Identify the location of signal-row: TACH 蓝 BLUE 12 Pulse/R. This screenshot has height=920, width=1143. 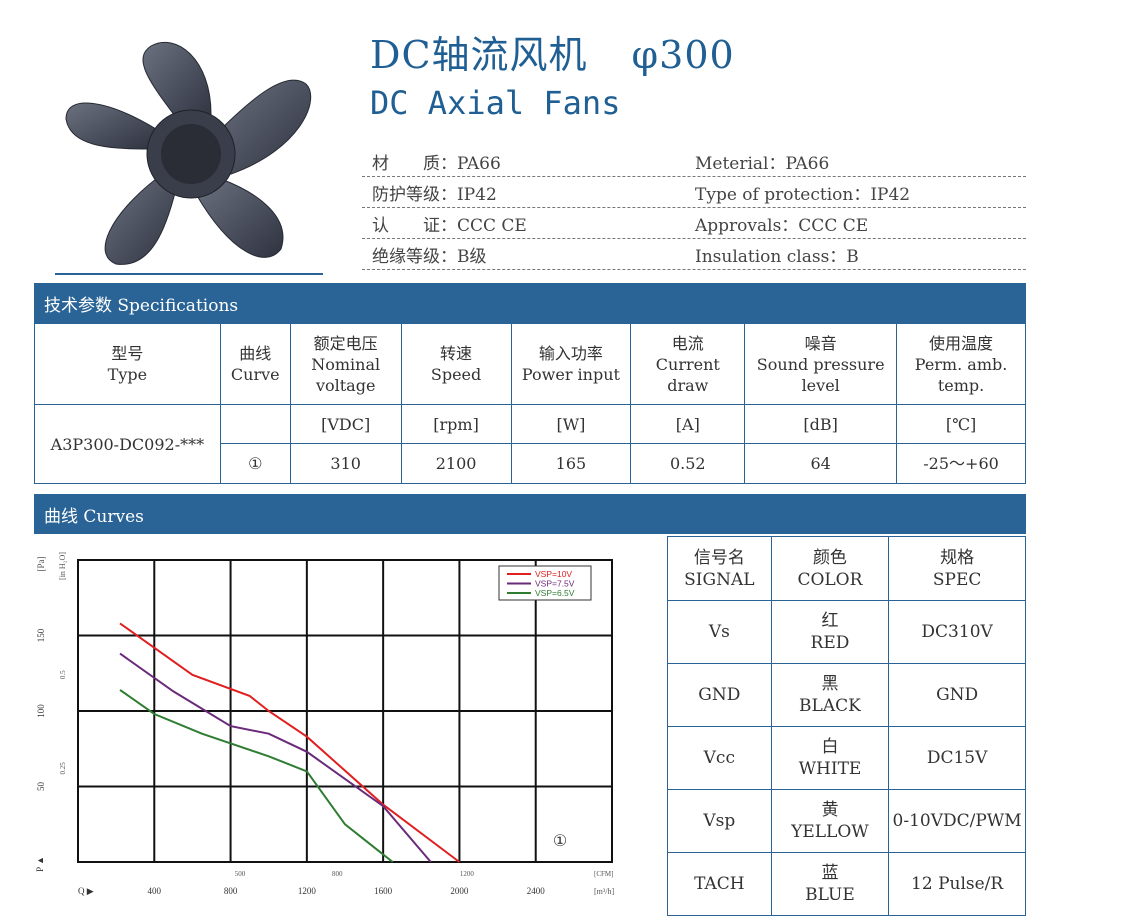
(846, 884).